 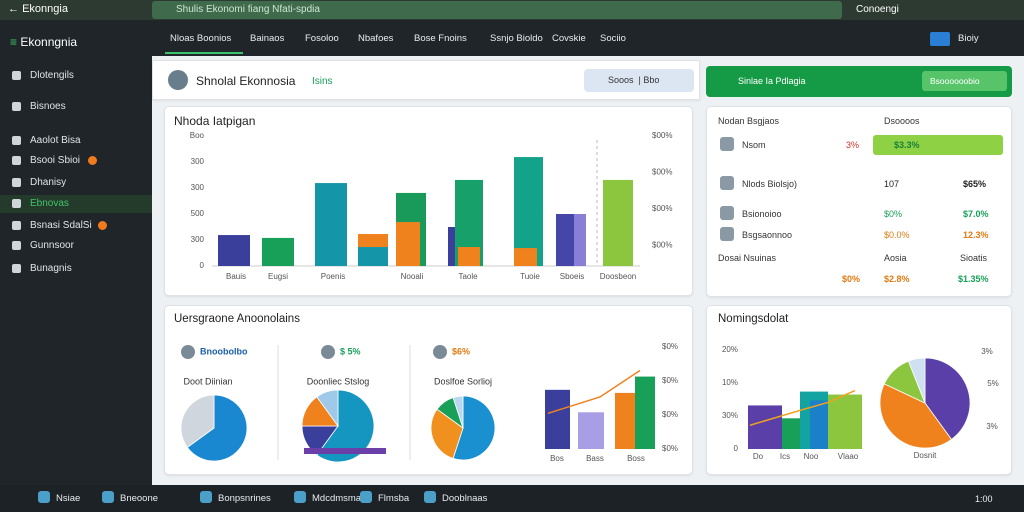 I want to click on tab-text: Ekonngia, so click(x=45, y=9).